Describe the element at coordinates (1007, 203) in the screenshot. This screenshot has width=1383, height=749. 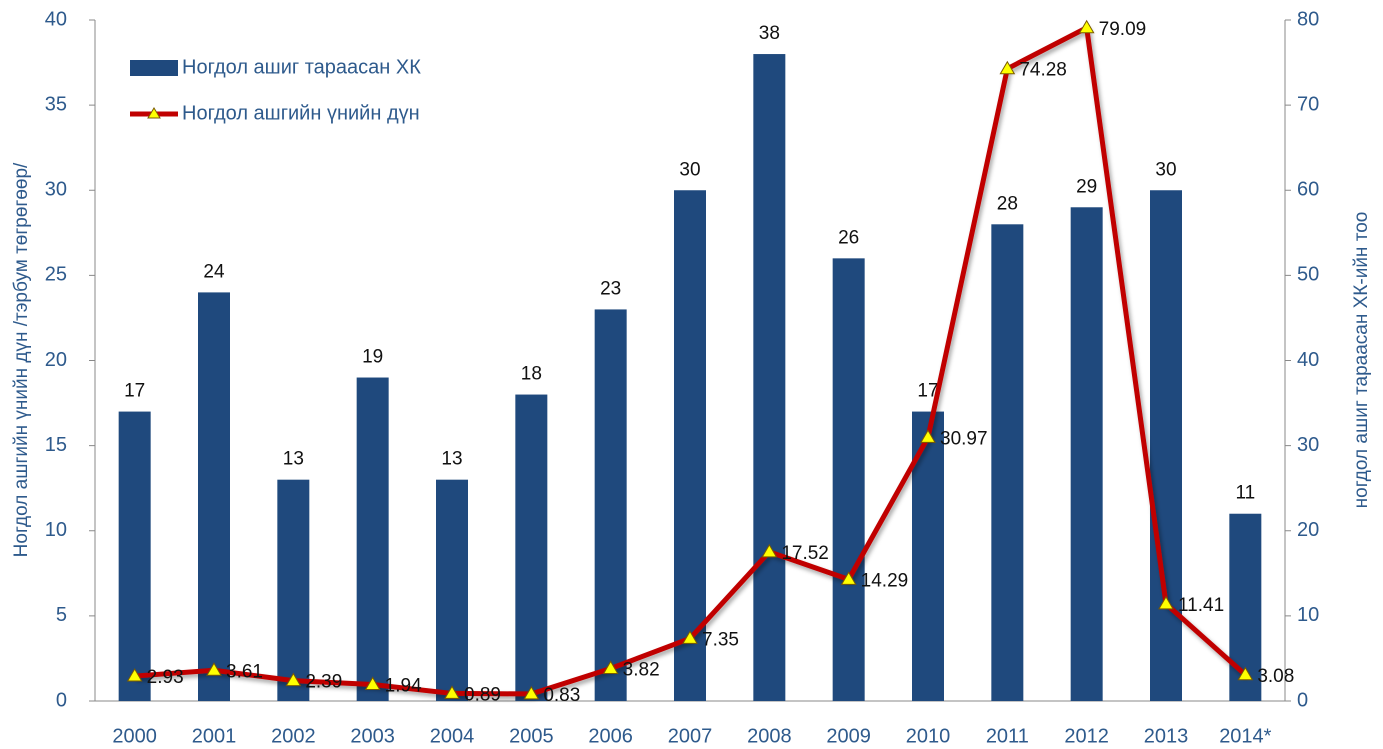
I see `bar-value-label: 28` at that location.